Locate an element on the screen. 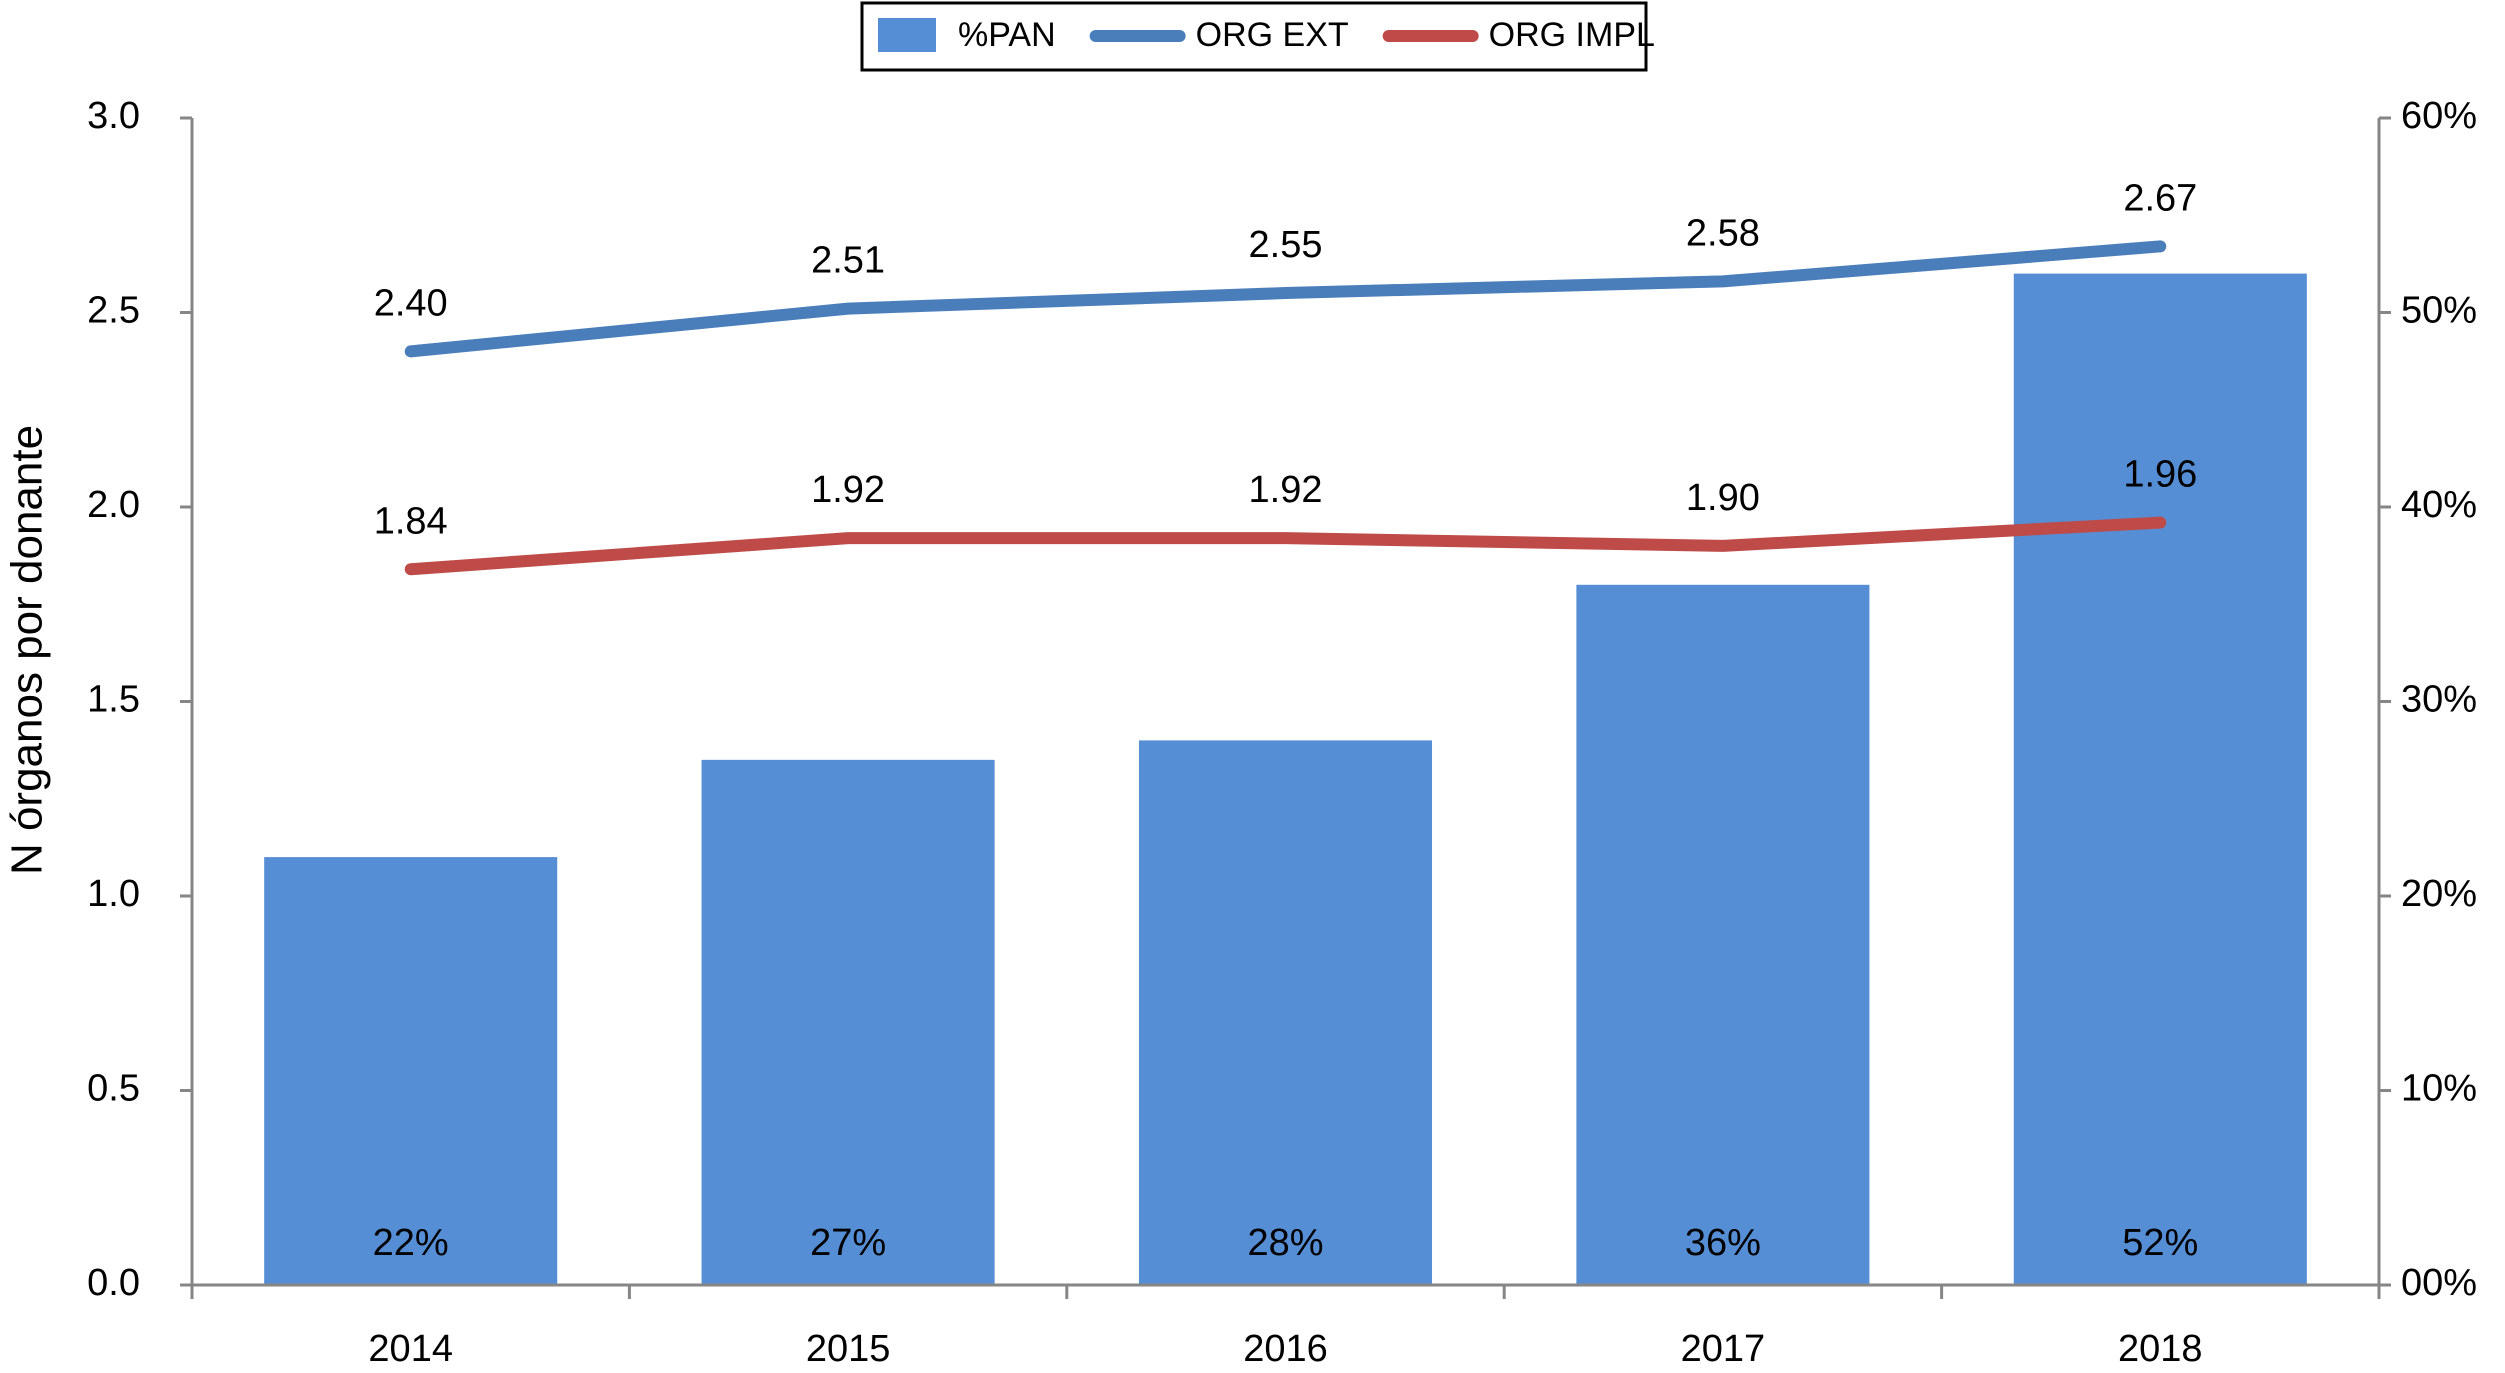 The image size is (2505, 1373). legend-label: ORG EXT is located at coordinates (1272, 35).